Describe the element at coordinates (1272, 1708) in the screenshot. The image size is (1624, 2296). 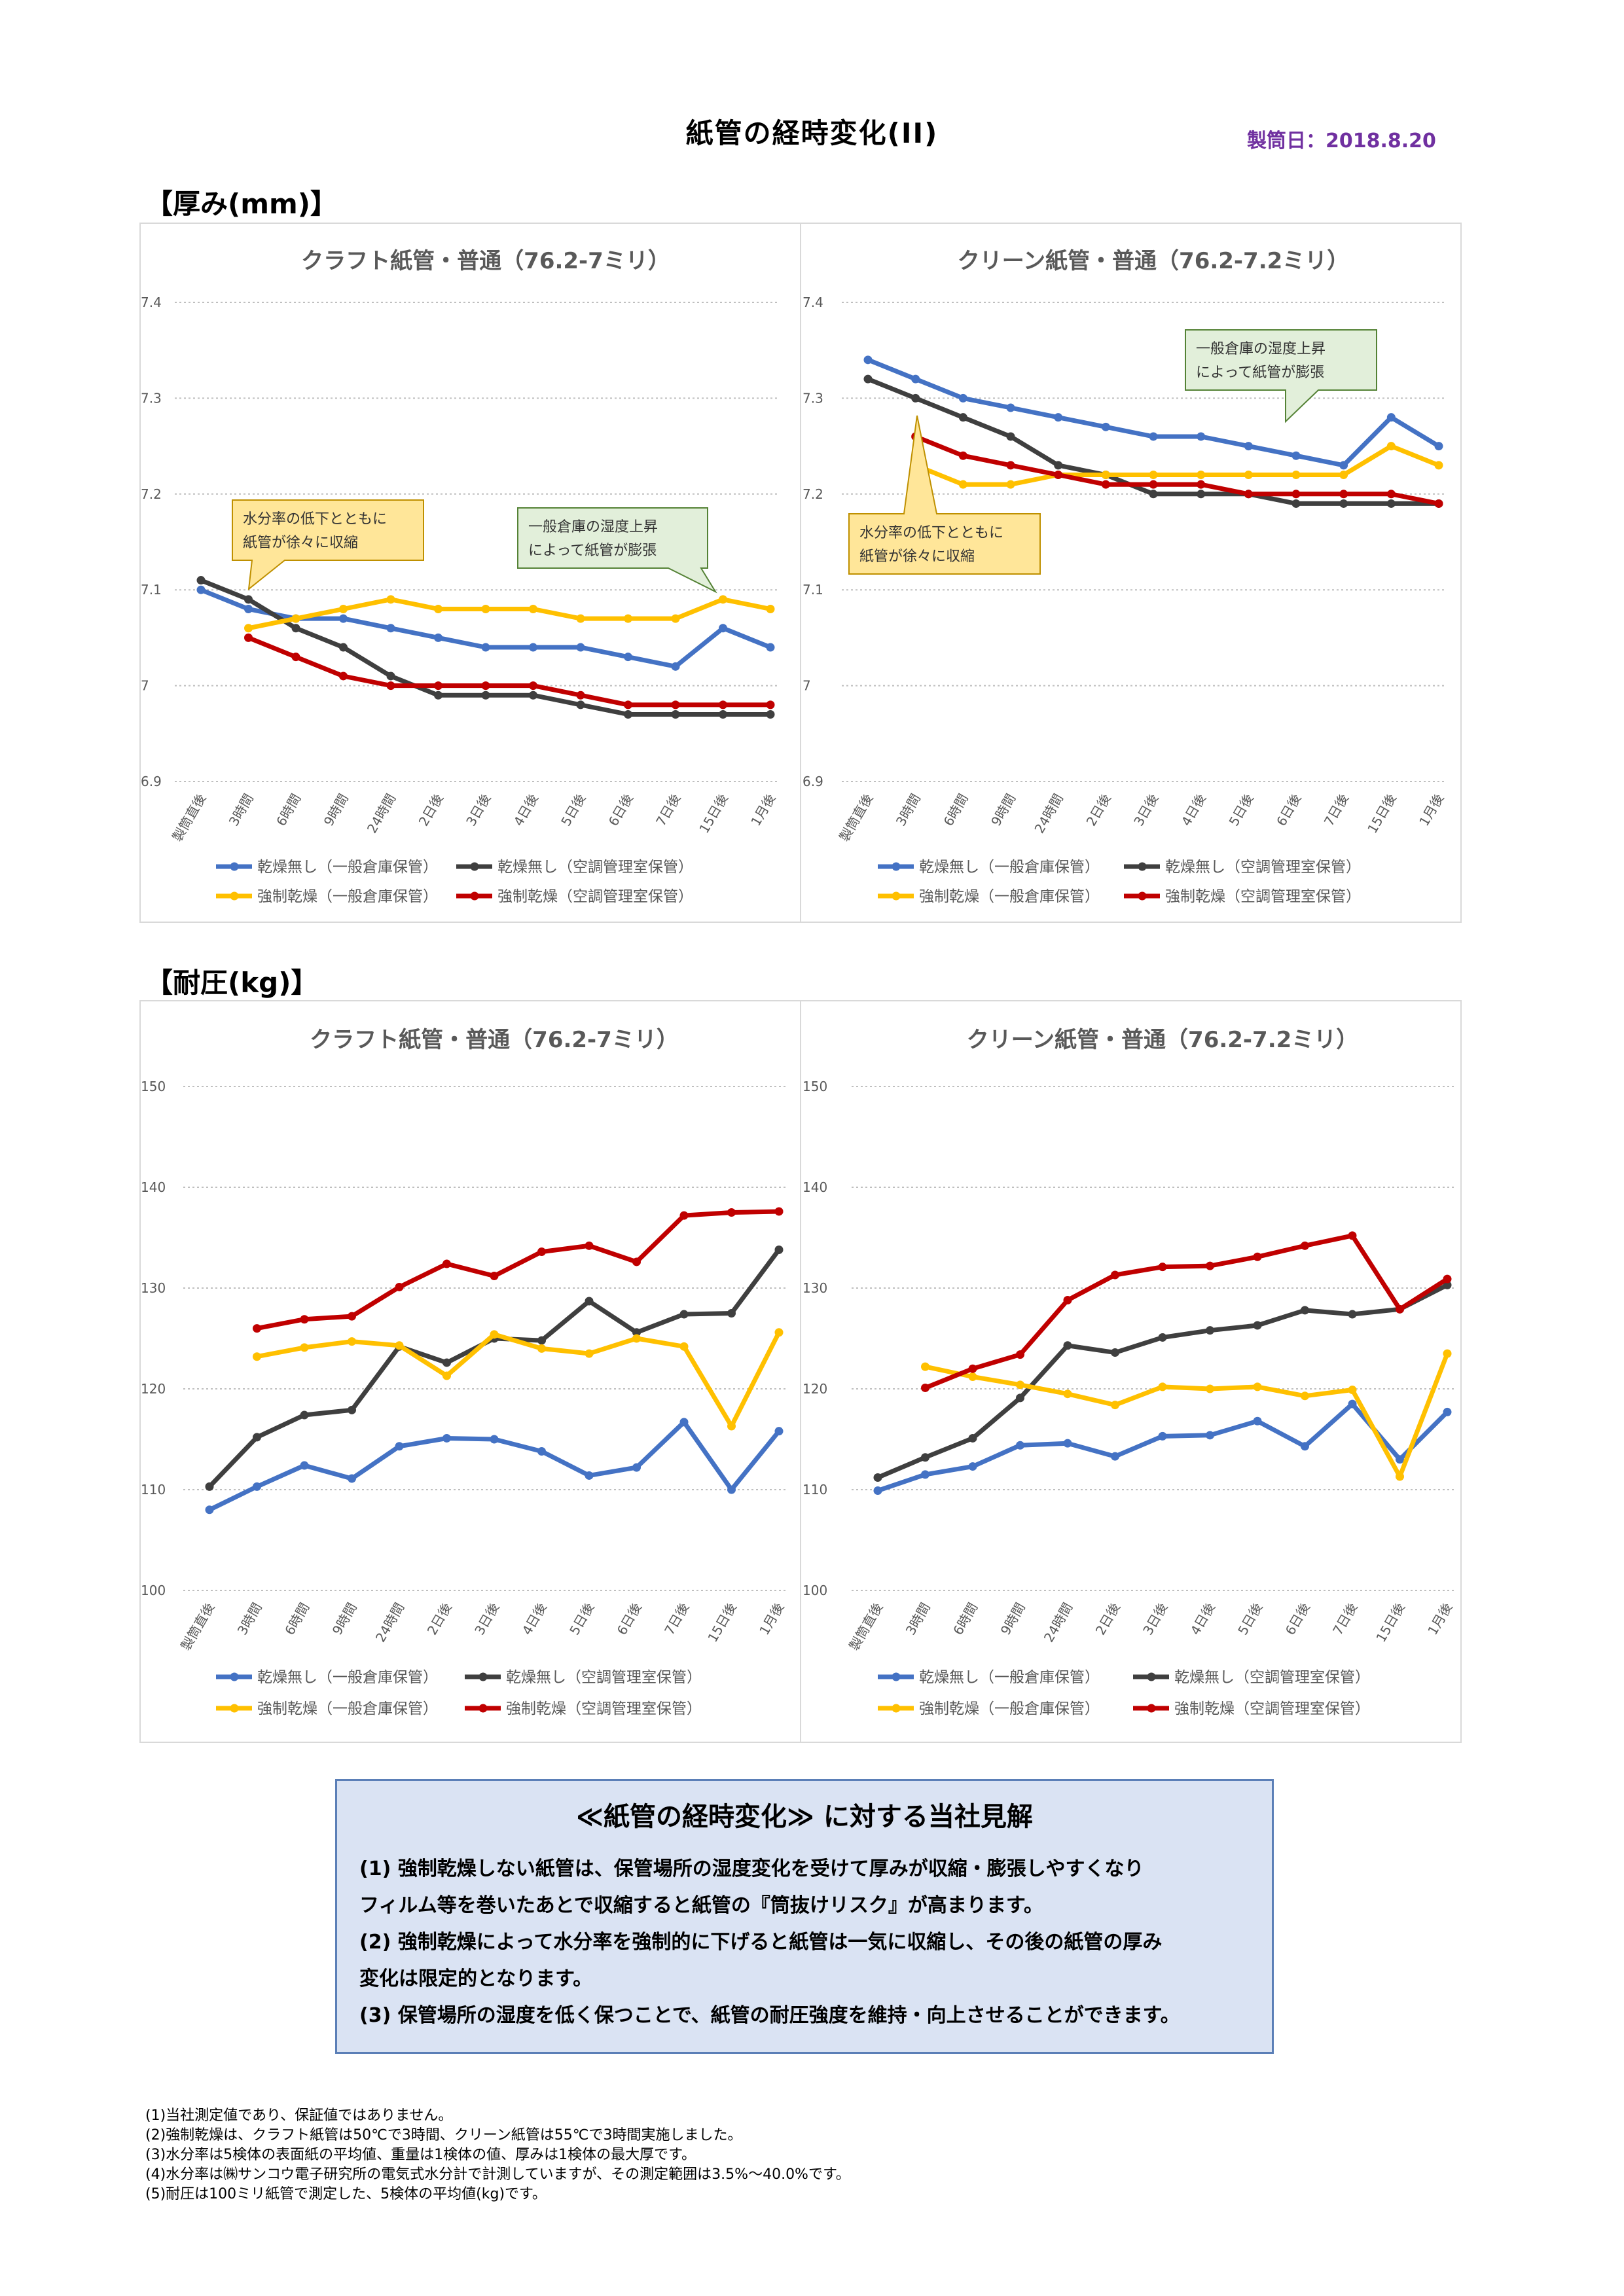
I see `legend-label: 強制乾燥（空調管理室保管）` at that location.